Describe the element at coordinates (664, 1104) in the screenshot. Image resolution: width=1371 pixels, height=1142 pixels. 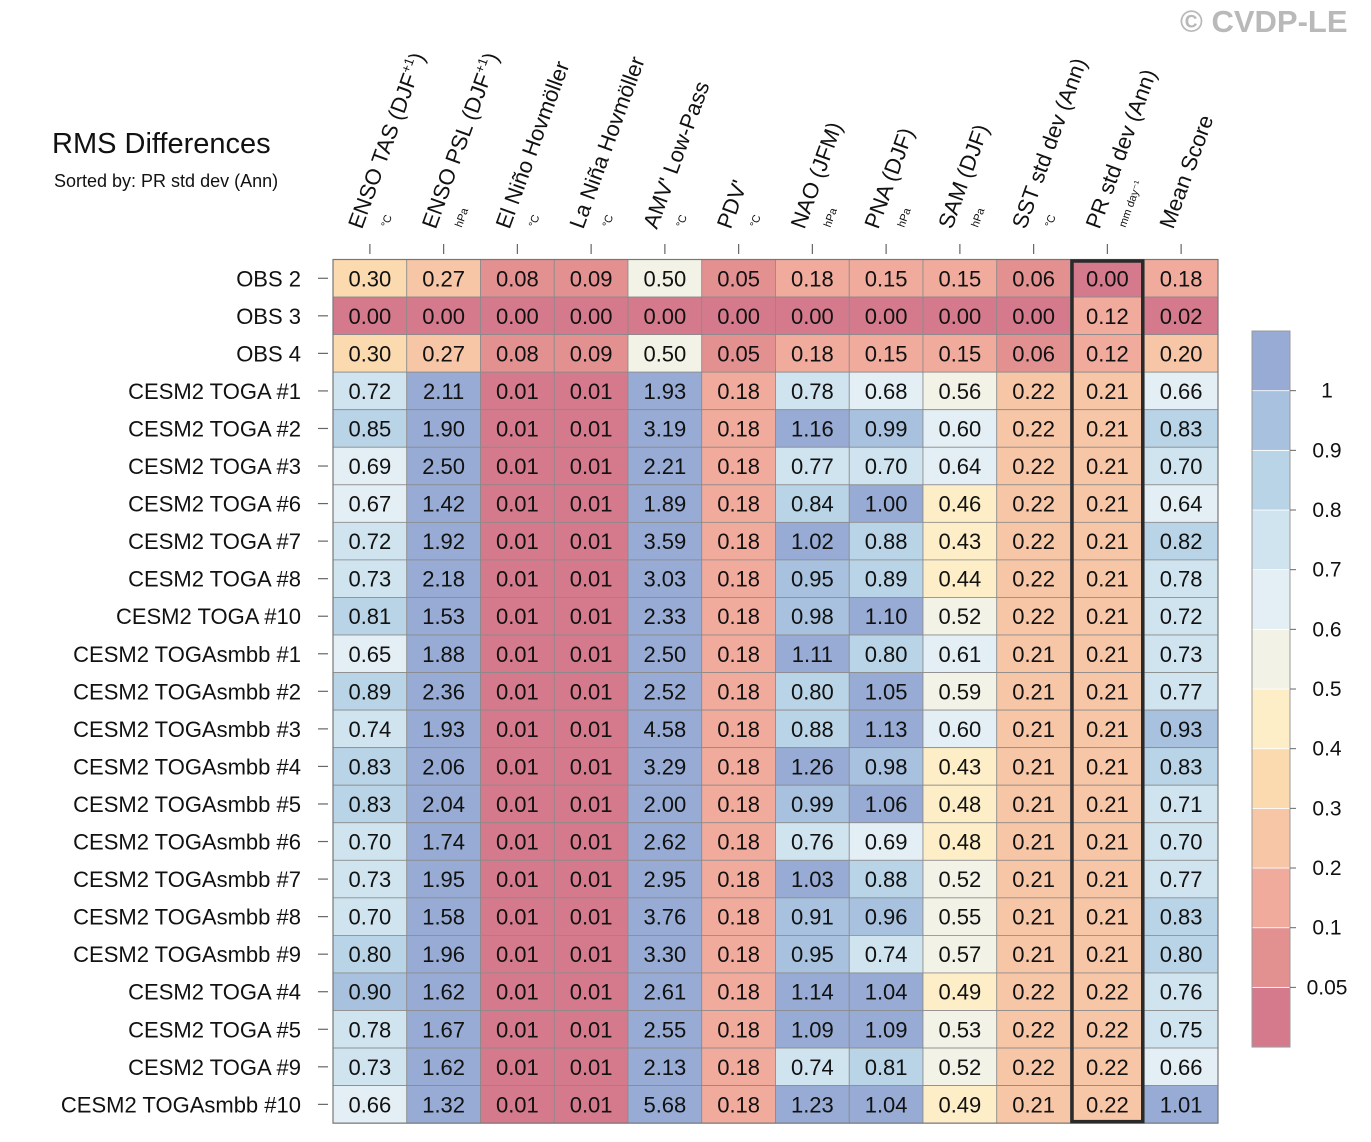
I see `cell-value-label: 5.68` at that location.